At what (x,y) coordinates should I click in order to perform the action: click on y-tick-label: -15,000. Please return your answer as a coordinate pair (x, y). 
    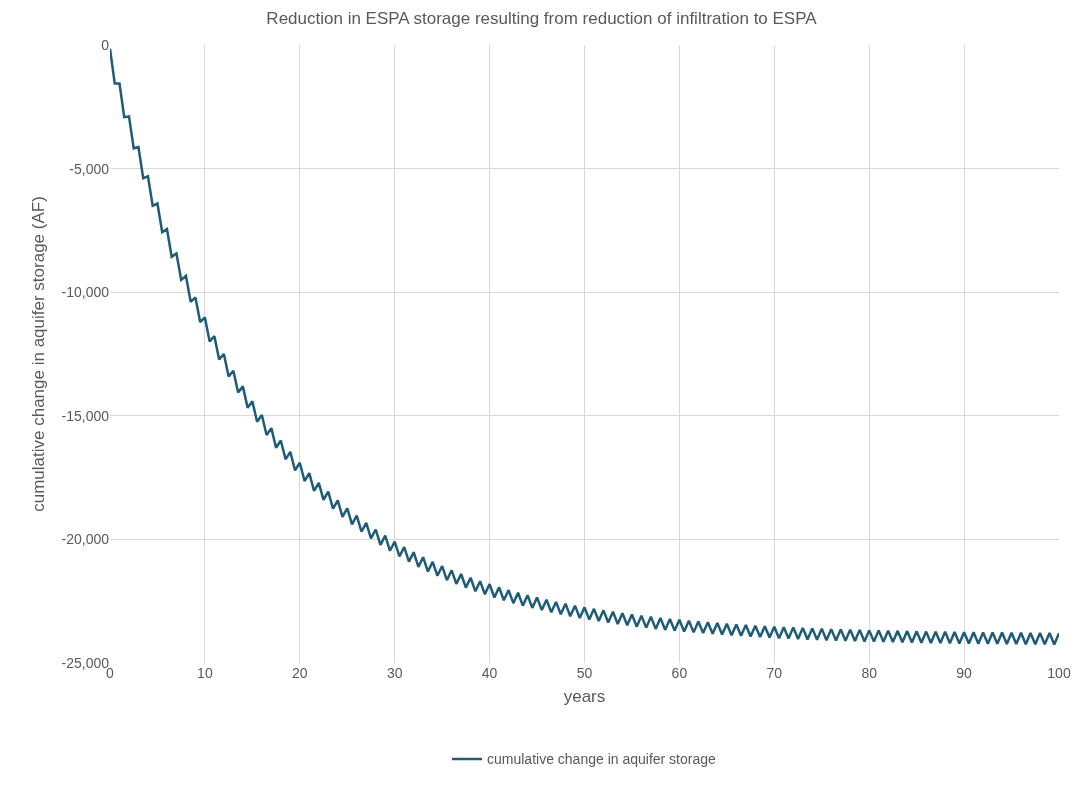
    Looking at the image, I should click on (85, 415).